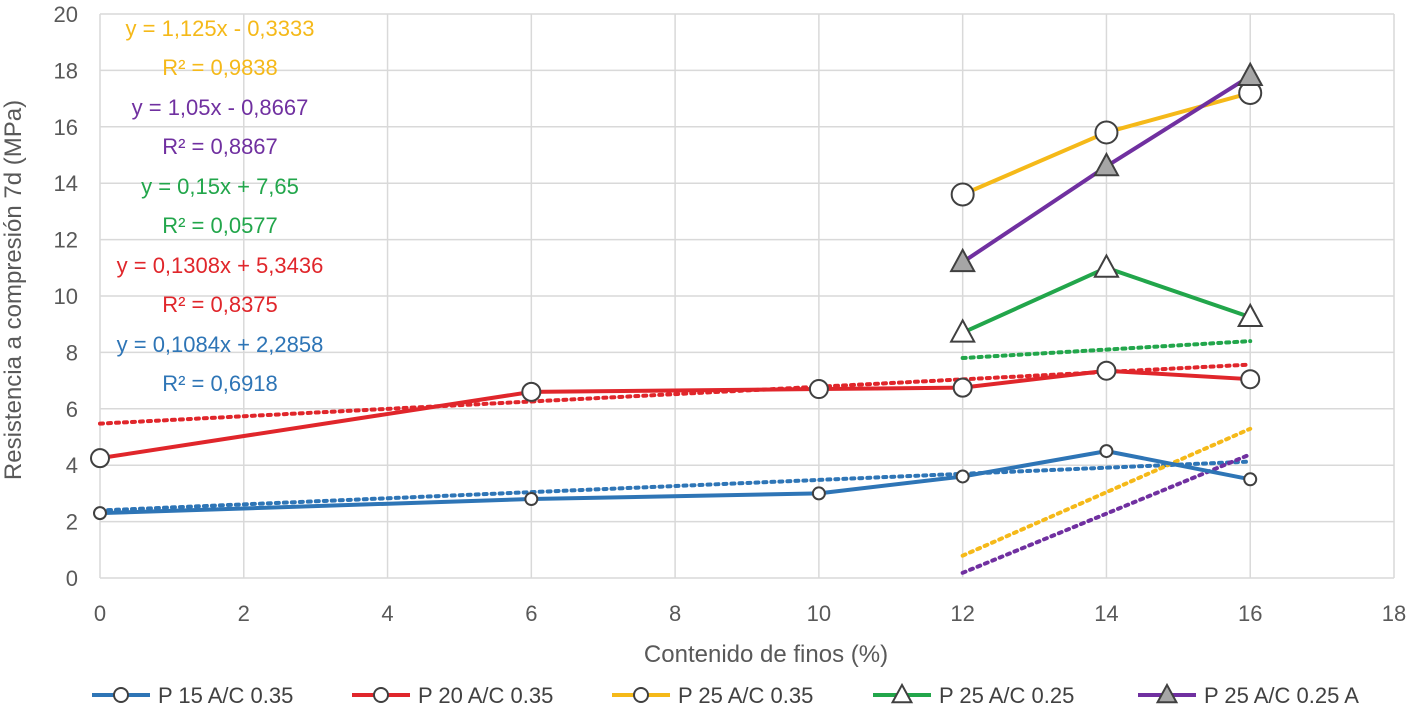  I want to click on y-tick-label: 4, so click(72, 465).